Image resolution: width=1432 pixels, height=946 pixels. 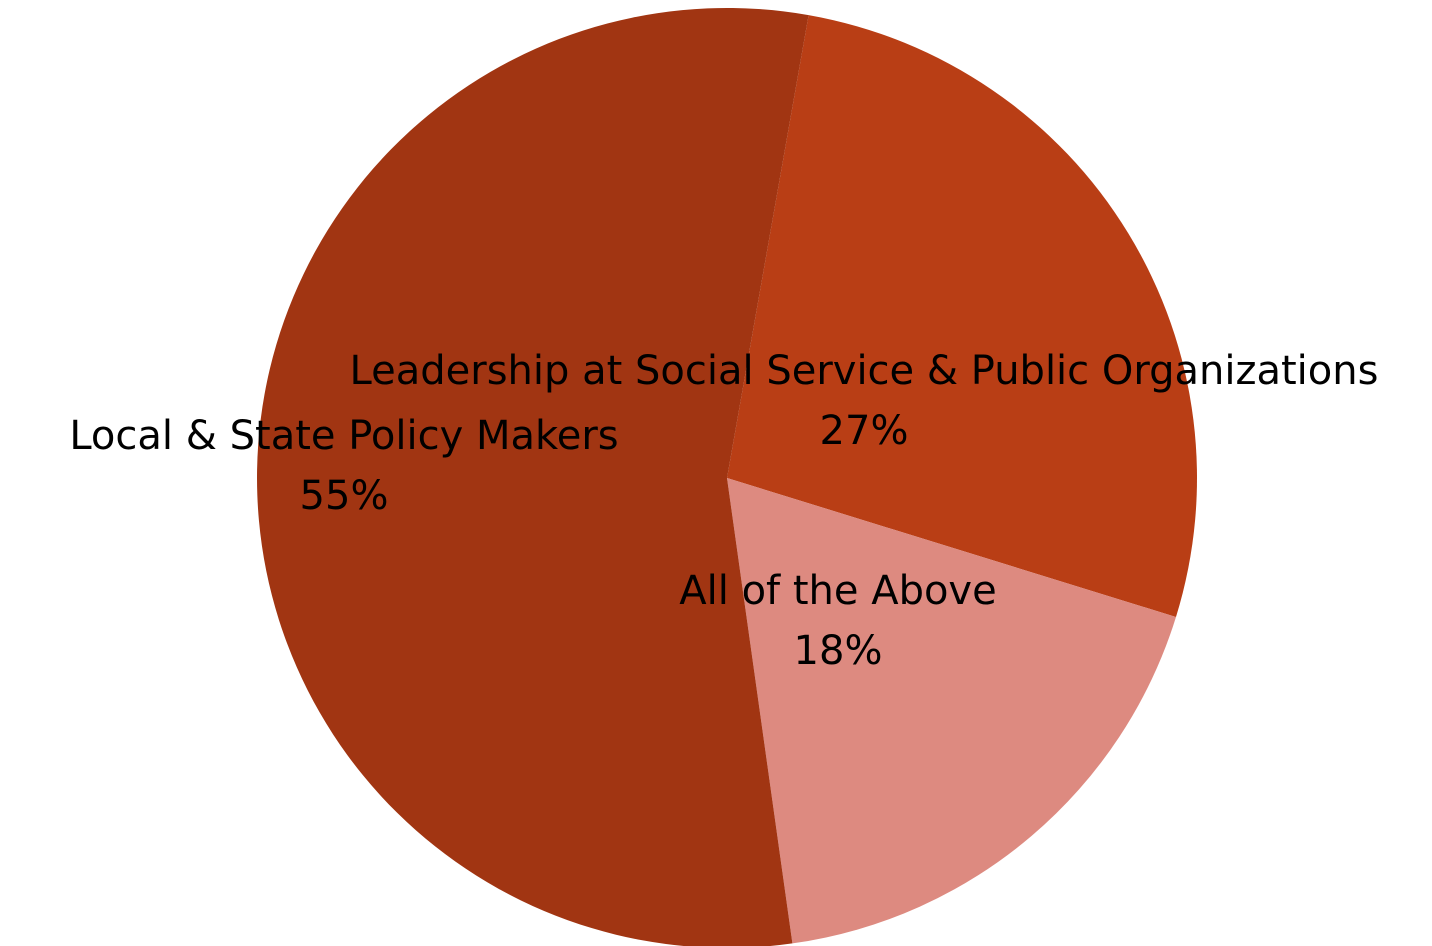 What do you see at coordinates (343, 436) in the screenshot?
I see `slice-label-local-state: Local & State Policy Makers` at bounding box center [343, 436].